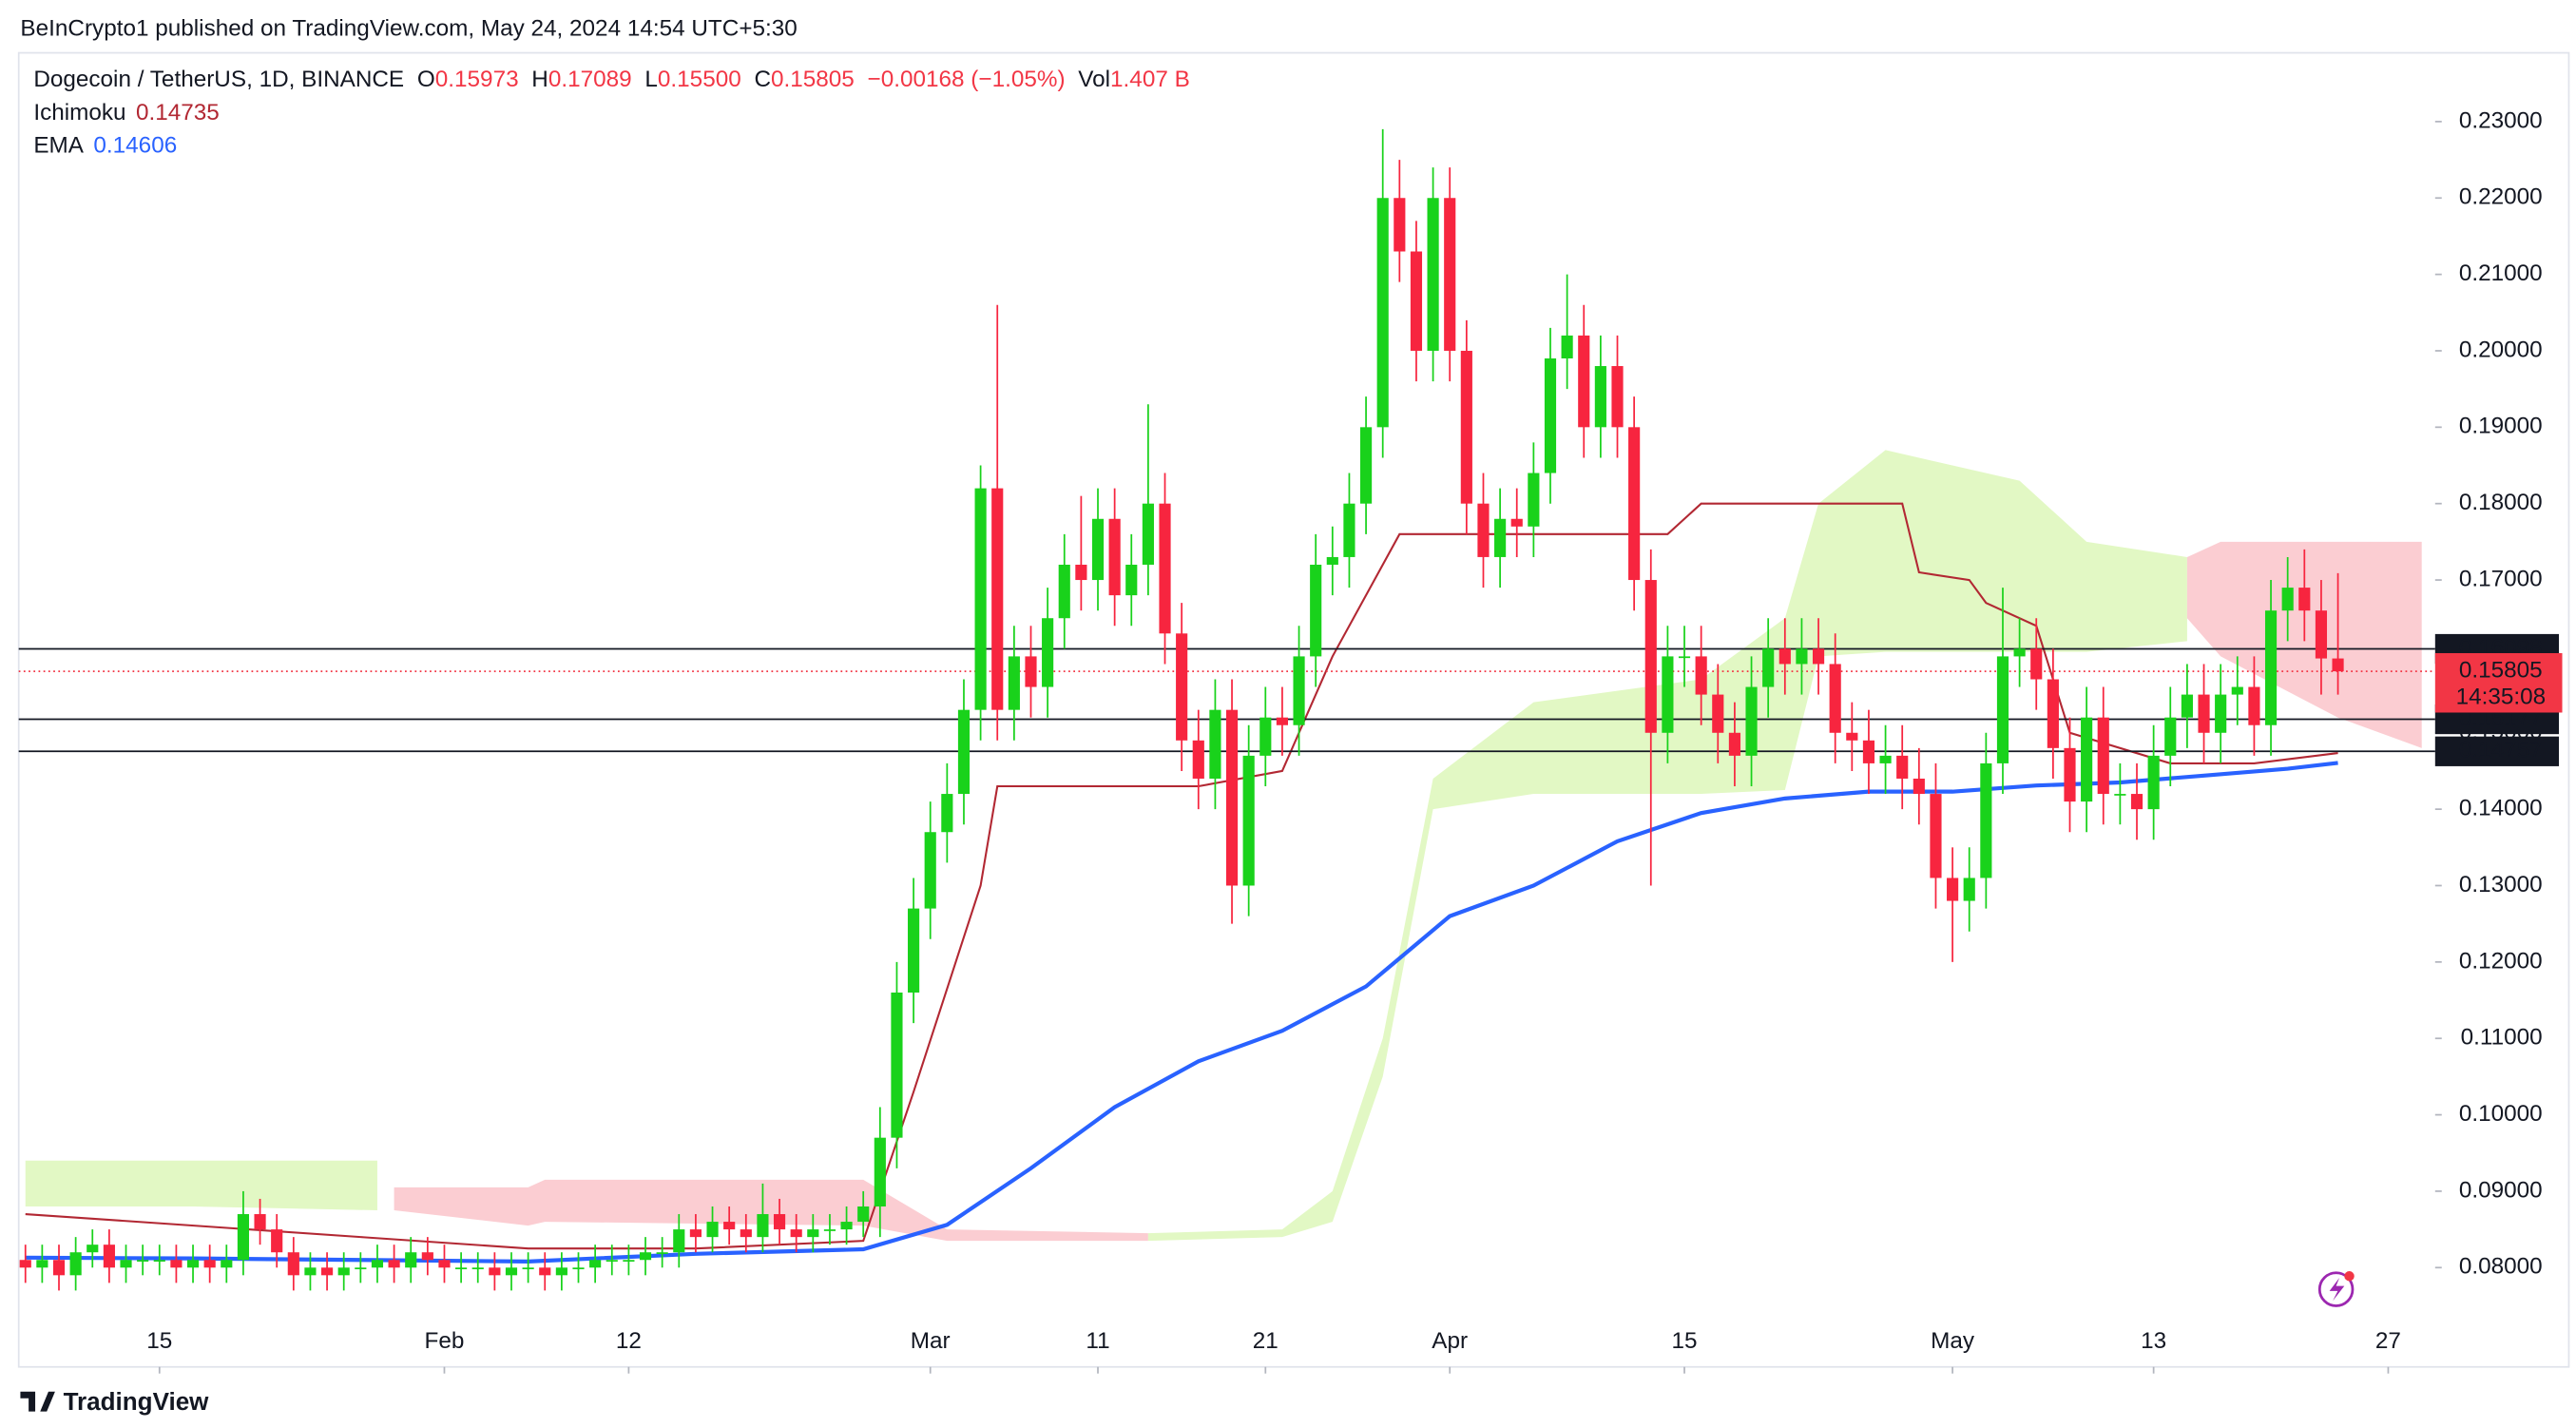 The width and height of the screenshot is (2576, 1428). What do you see at coordinates (2501, 1114) in the screenshot?
I see `y-tick-label: 0.10000` at bounding box center [2501, 1114].